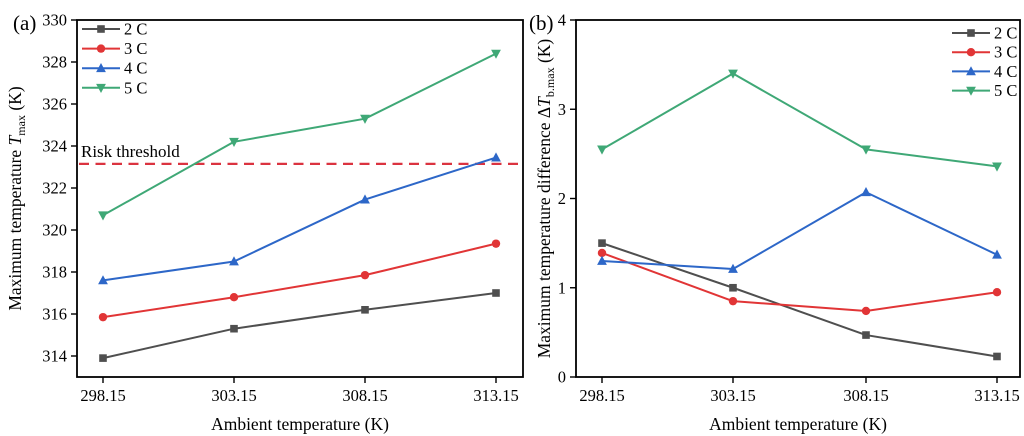 The height and width of the screenshot is (436, 1024). What do you see at coordinates (16, 198) in the screenshot?
I see `y-axis-title: Maximum temperature Tmax (K)` at bounding box center [16, 198].